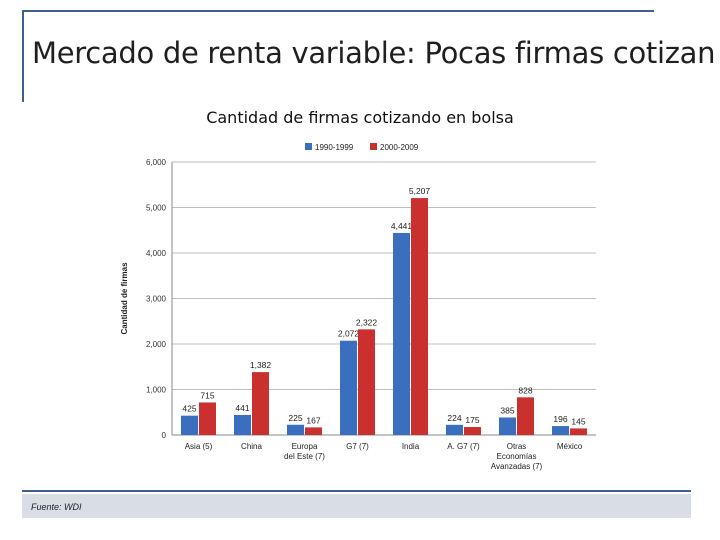  Describe the element at coordinates (472, 420) in the screenshot. I see `data-label: 175` at that location.